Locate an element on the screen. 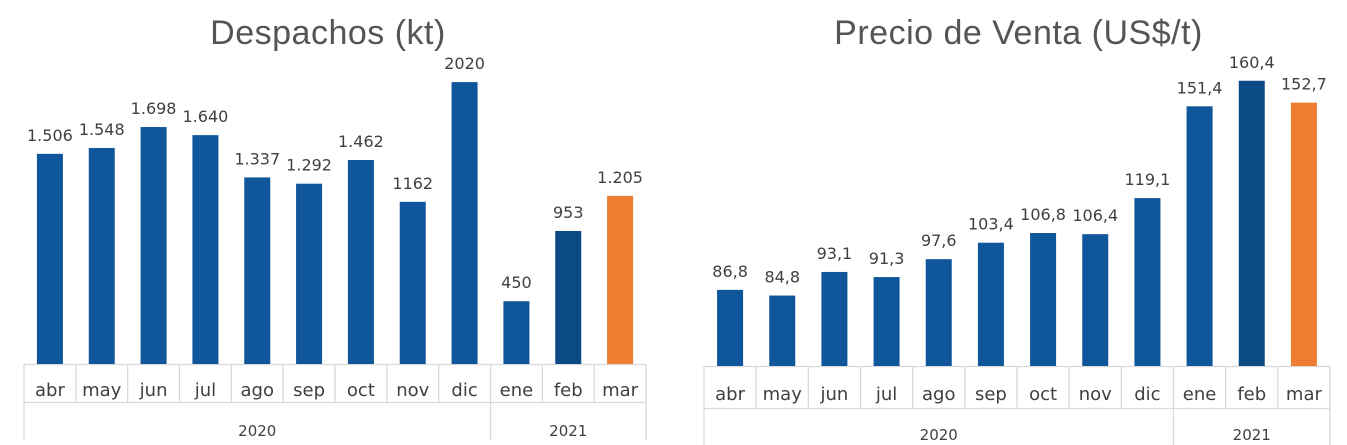 Image resolution: width=1347 pixels, height=445 pixels. data-label: 119,1 is located at coordinates (1148, 179).